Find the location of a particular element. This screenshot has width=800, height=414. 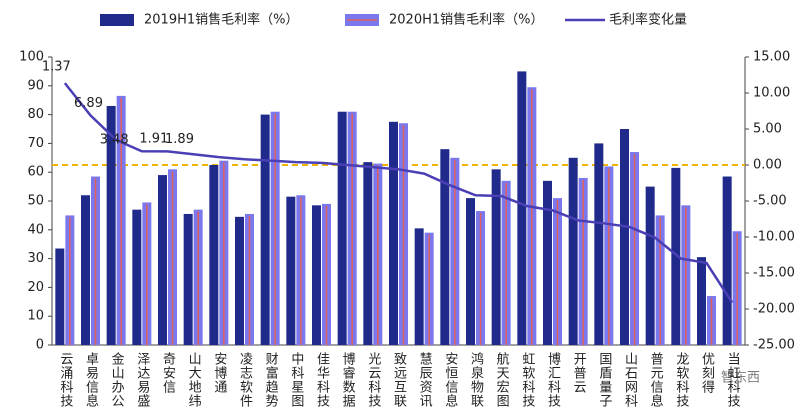

x-tick-label: 泽达易盛 is located at coordinates (142, 380).